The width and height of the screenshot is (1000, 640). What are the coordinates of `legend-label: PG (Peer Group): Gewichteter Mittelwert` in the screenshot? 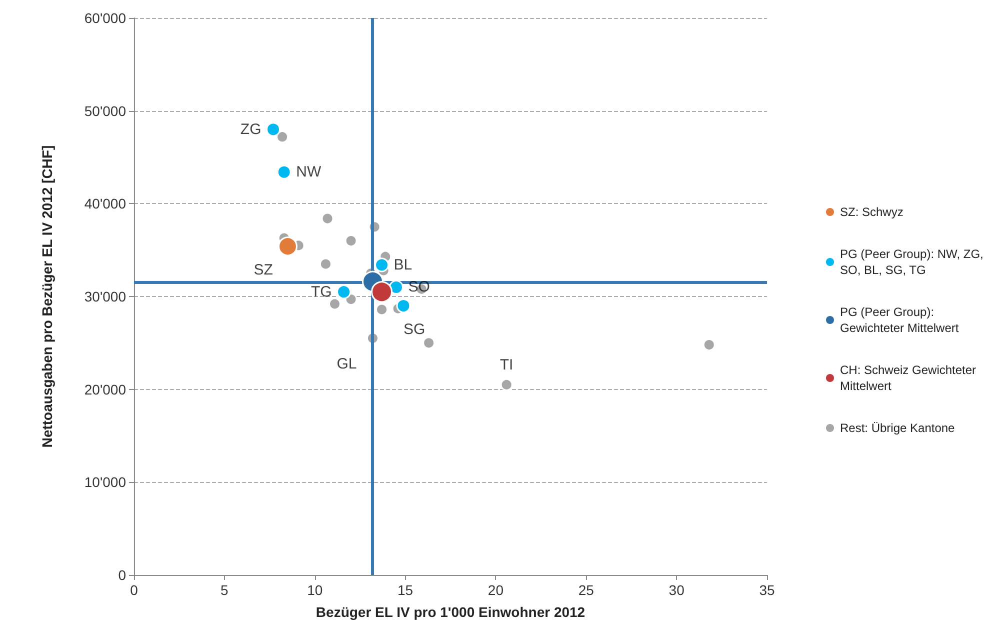 It's located at (900, 320).